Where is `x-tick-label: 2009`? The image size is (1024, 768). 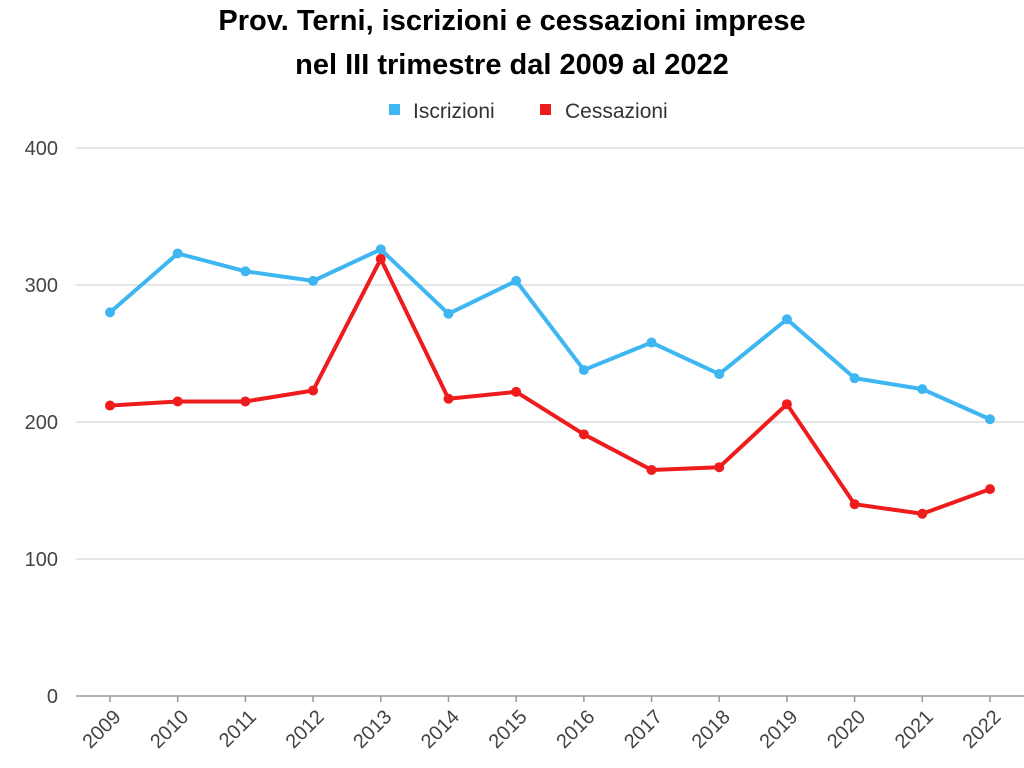 x-tick-label: 2009 is located at coordinates (102, 729).